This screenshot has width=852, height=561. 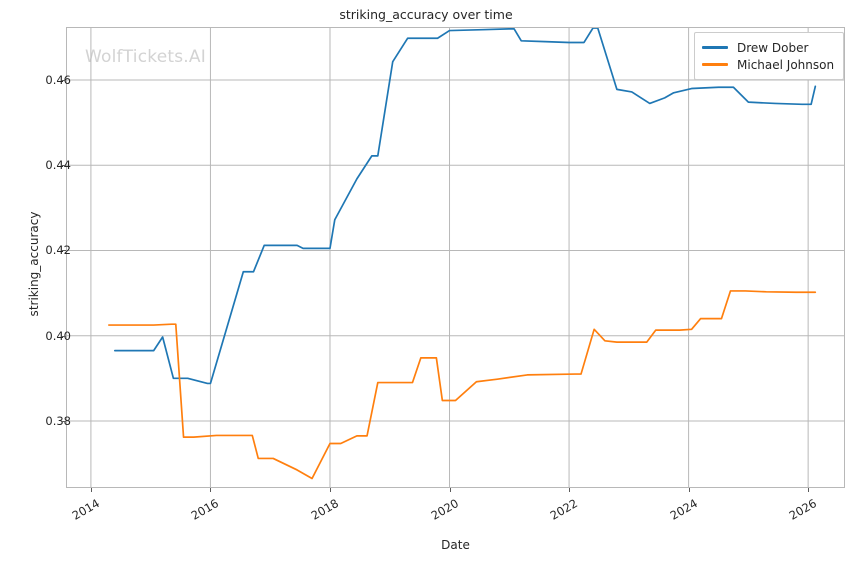 I want to click on x-tick-label: 2022, so click(x=564, y=509).